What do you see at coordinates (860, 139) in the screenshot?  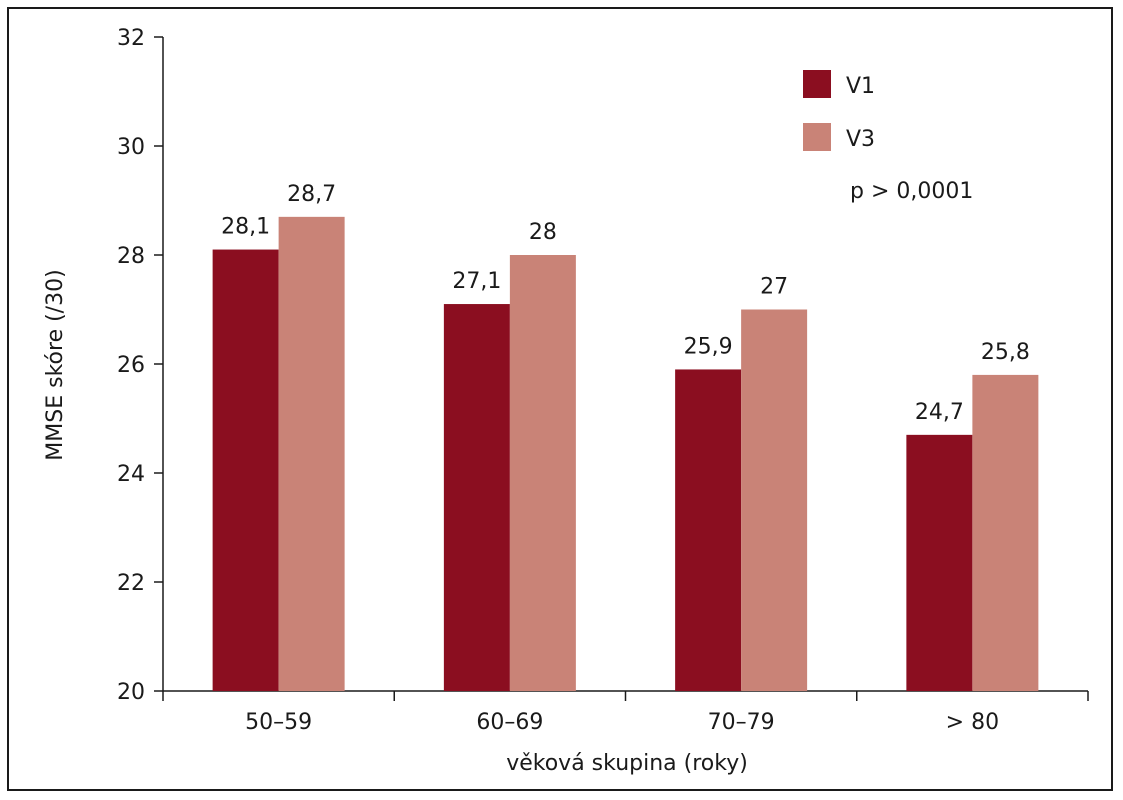 I see `legend-label: V3` at bounding box center [860, 139].